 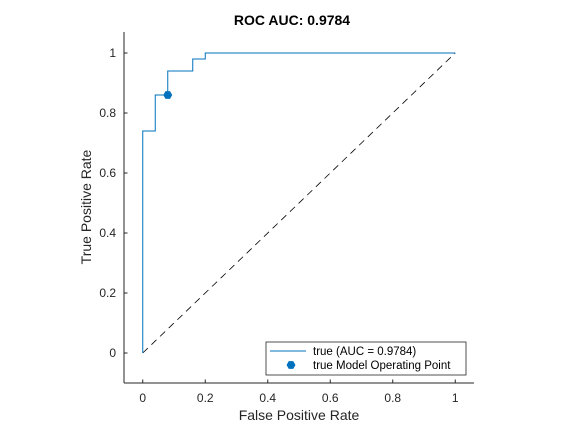 I want to click on x-tick-label: 1, so click(x=455, y=398).